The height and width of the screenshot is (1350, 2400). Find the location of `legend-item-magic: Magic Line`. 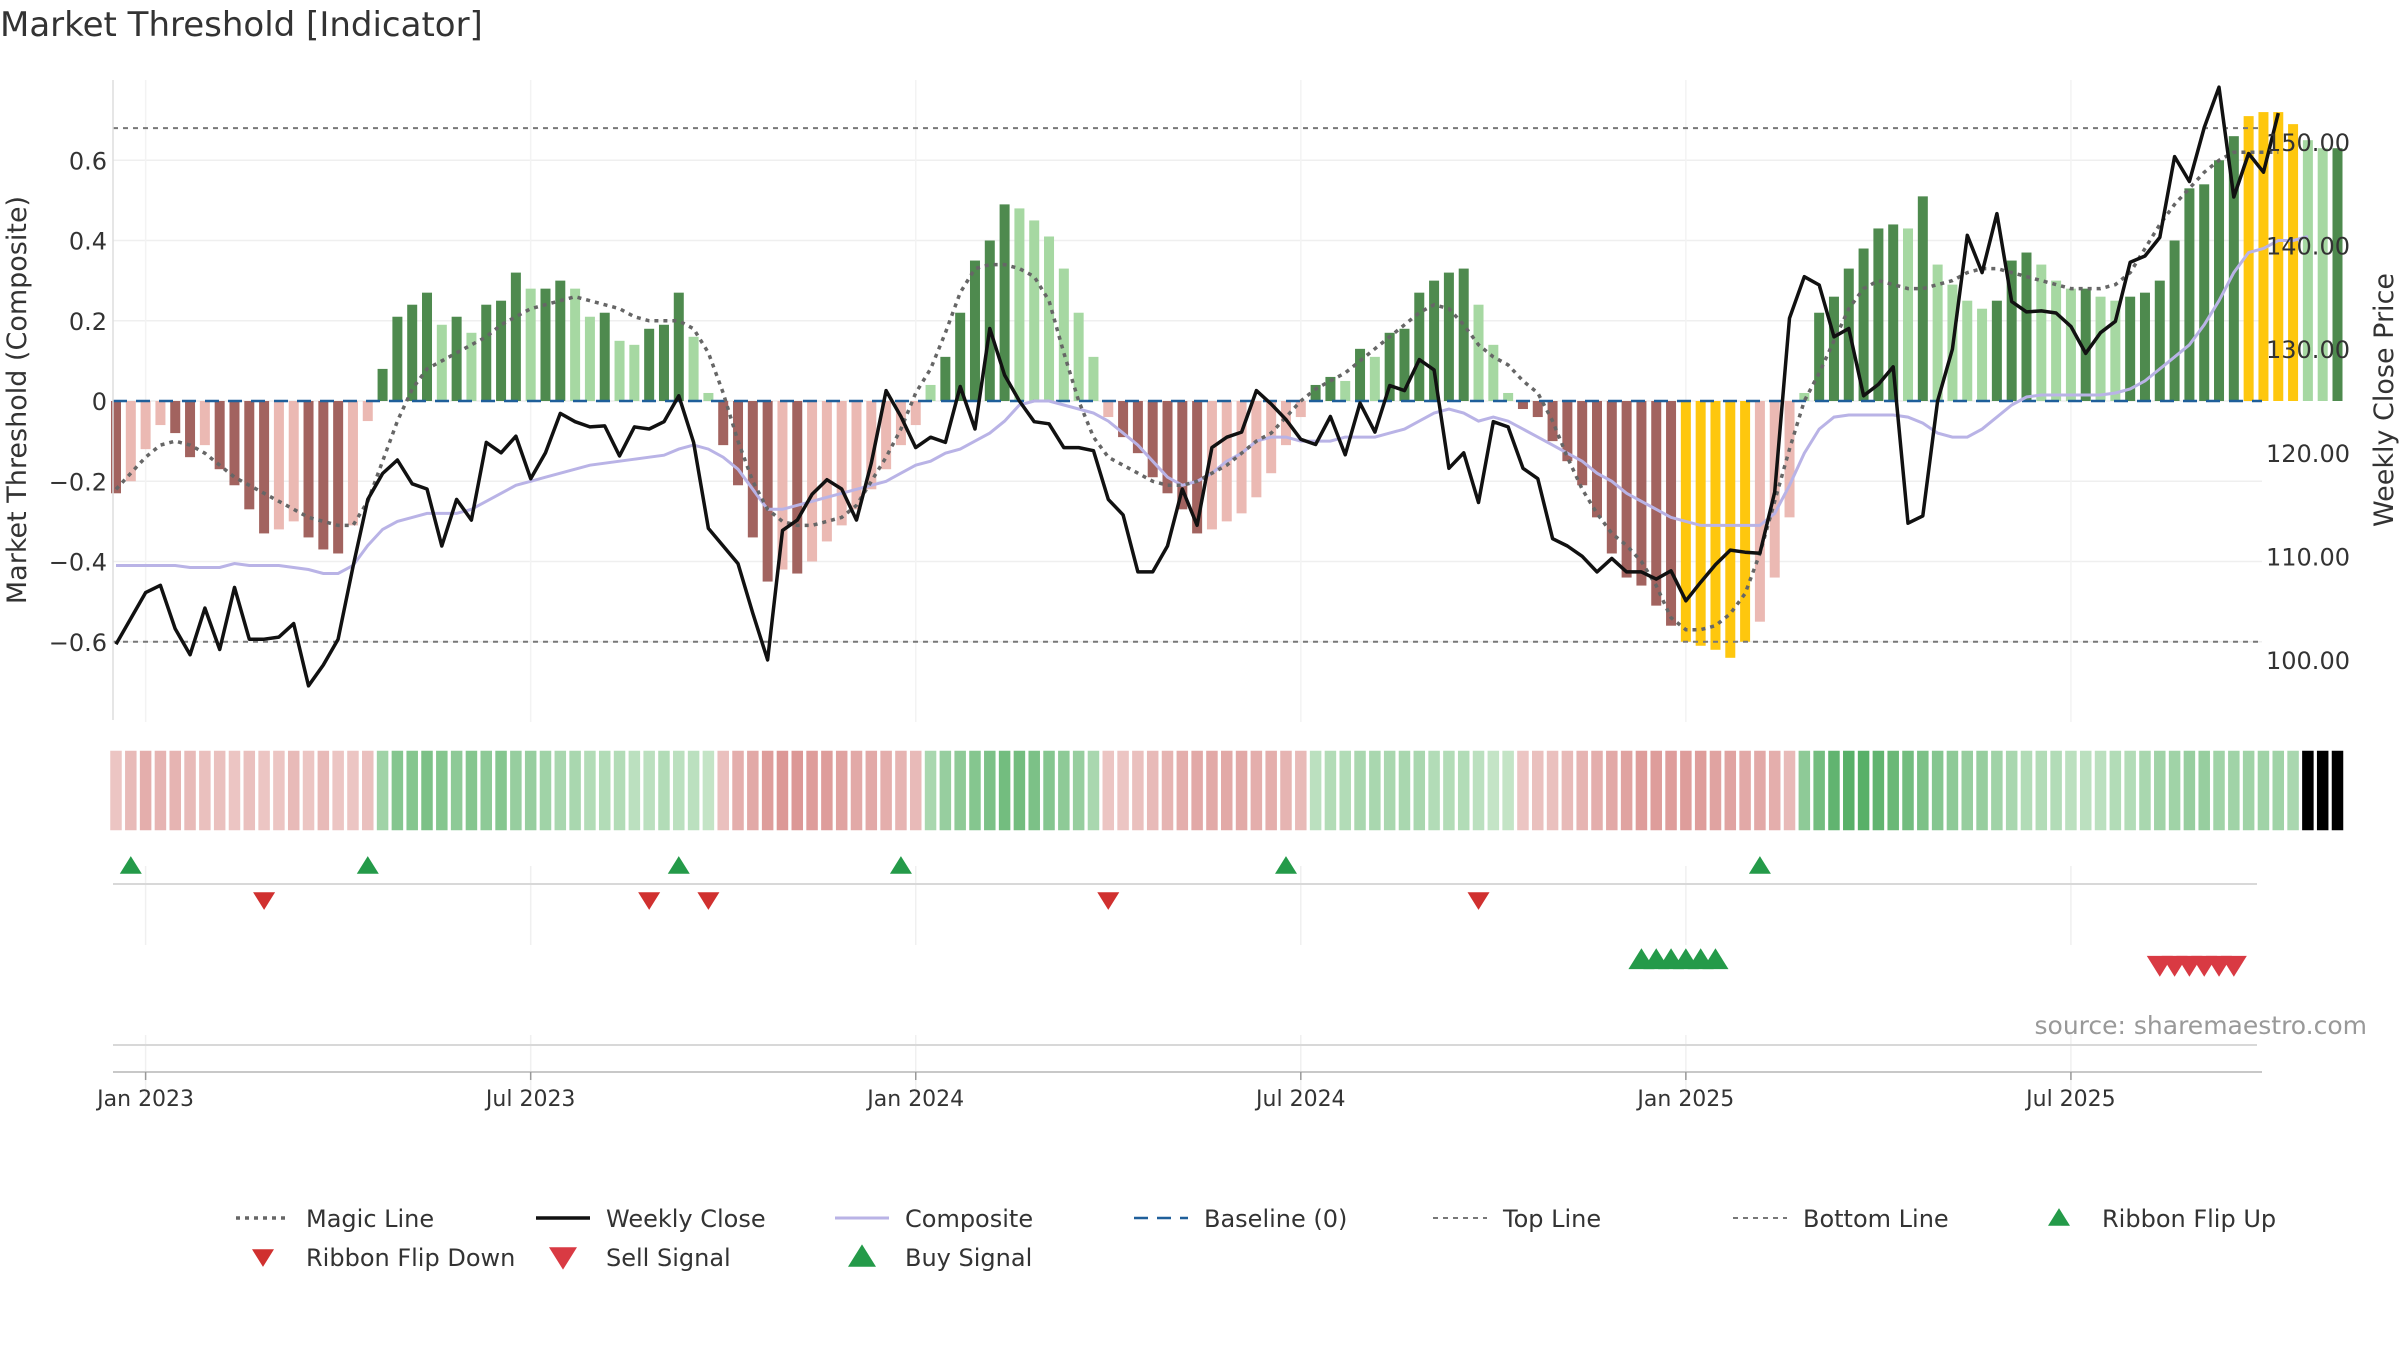

legend-item-magic: Magic Line is located at coordinates (335, 1219).